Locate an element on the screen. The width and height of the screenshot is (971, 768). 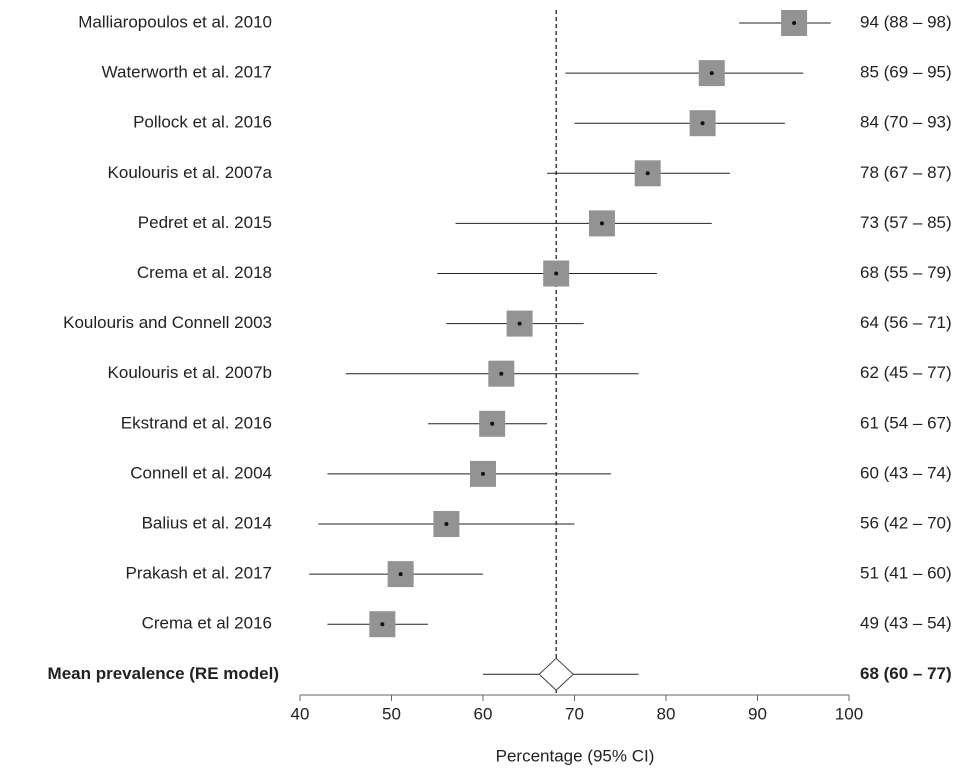
summary-diamond is located at coordinates (556, 674).